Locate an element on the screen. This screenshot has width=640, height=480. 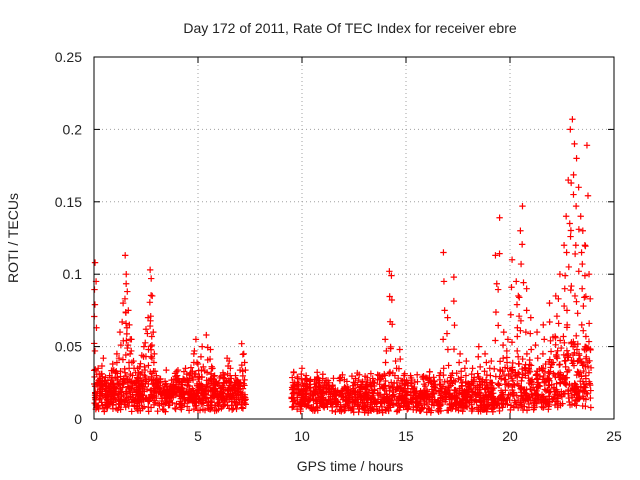
x-axis-label: GPS time / hours is located at coordinates (350, 466).